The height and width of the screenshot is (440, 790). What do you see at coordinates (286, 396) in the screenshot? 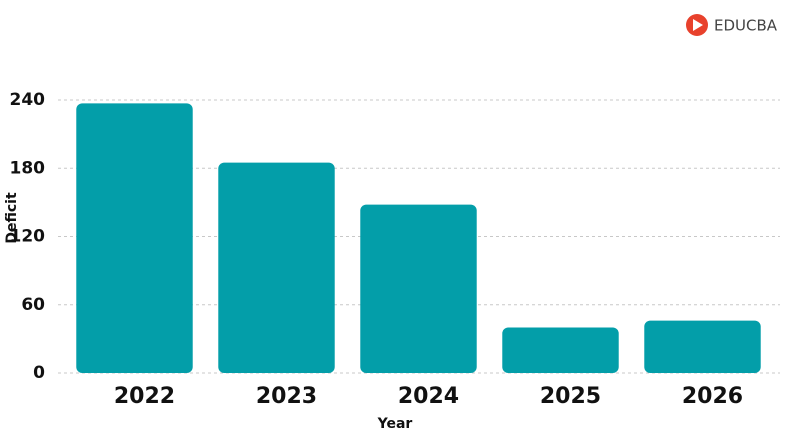
I see `x-tick-label: 2023` at bounding box center [286, 396].